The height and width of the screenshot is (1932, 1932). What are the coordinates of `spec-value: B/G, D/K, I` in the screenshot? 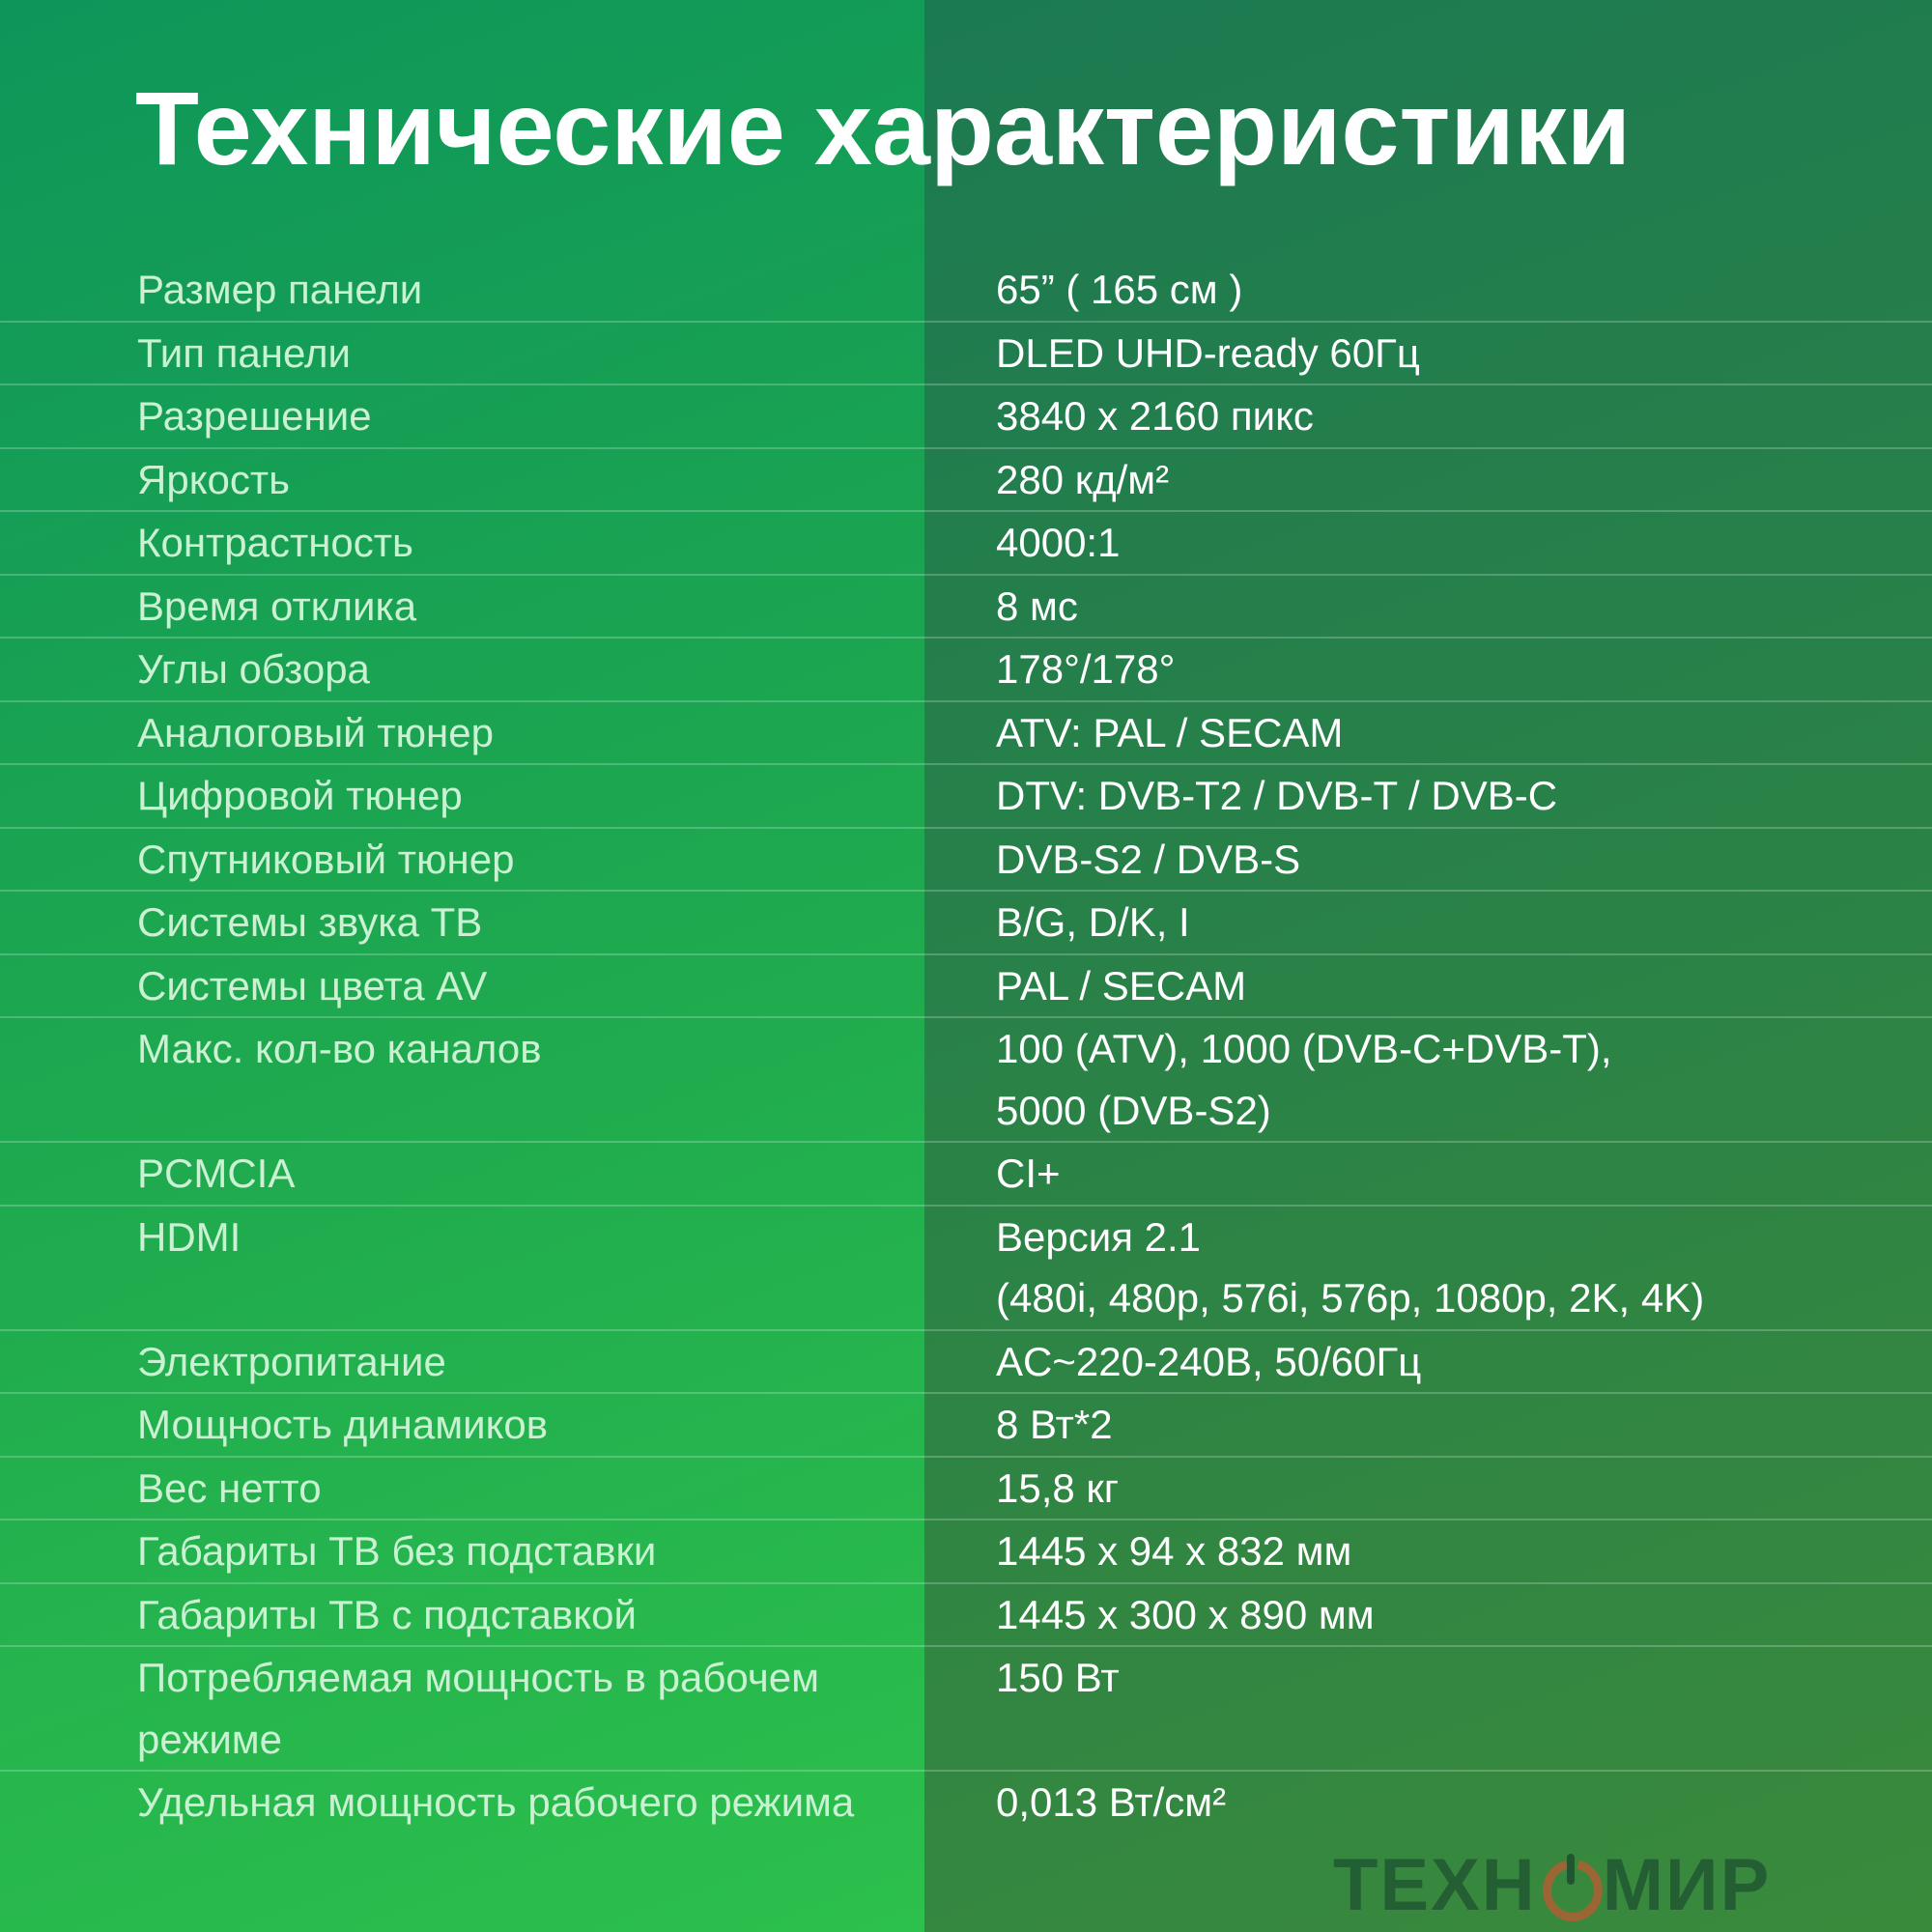 It's located at (1412, 922).